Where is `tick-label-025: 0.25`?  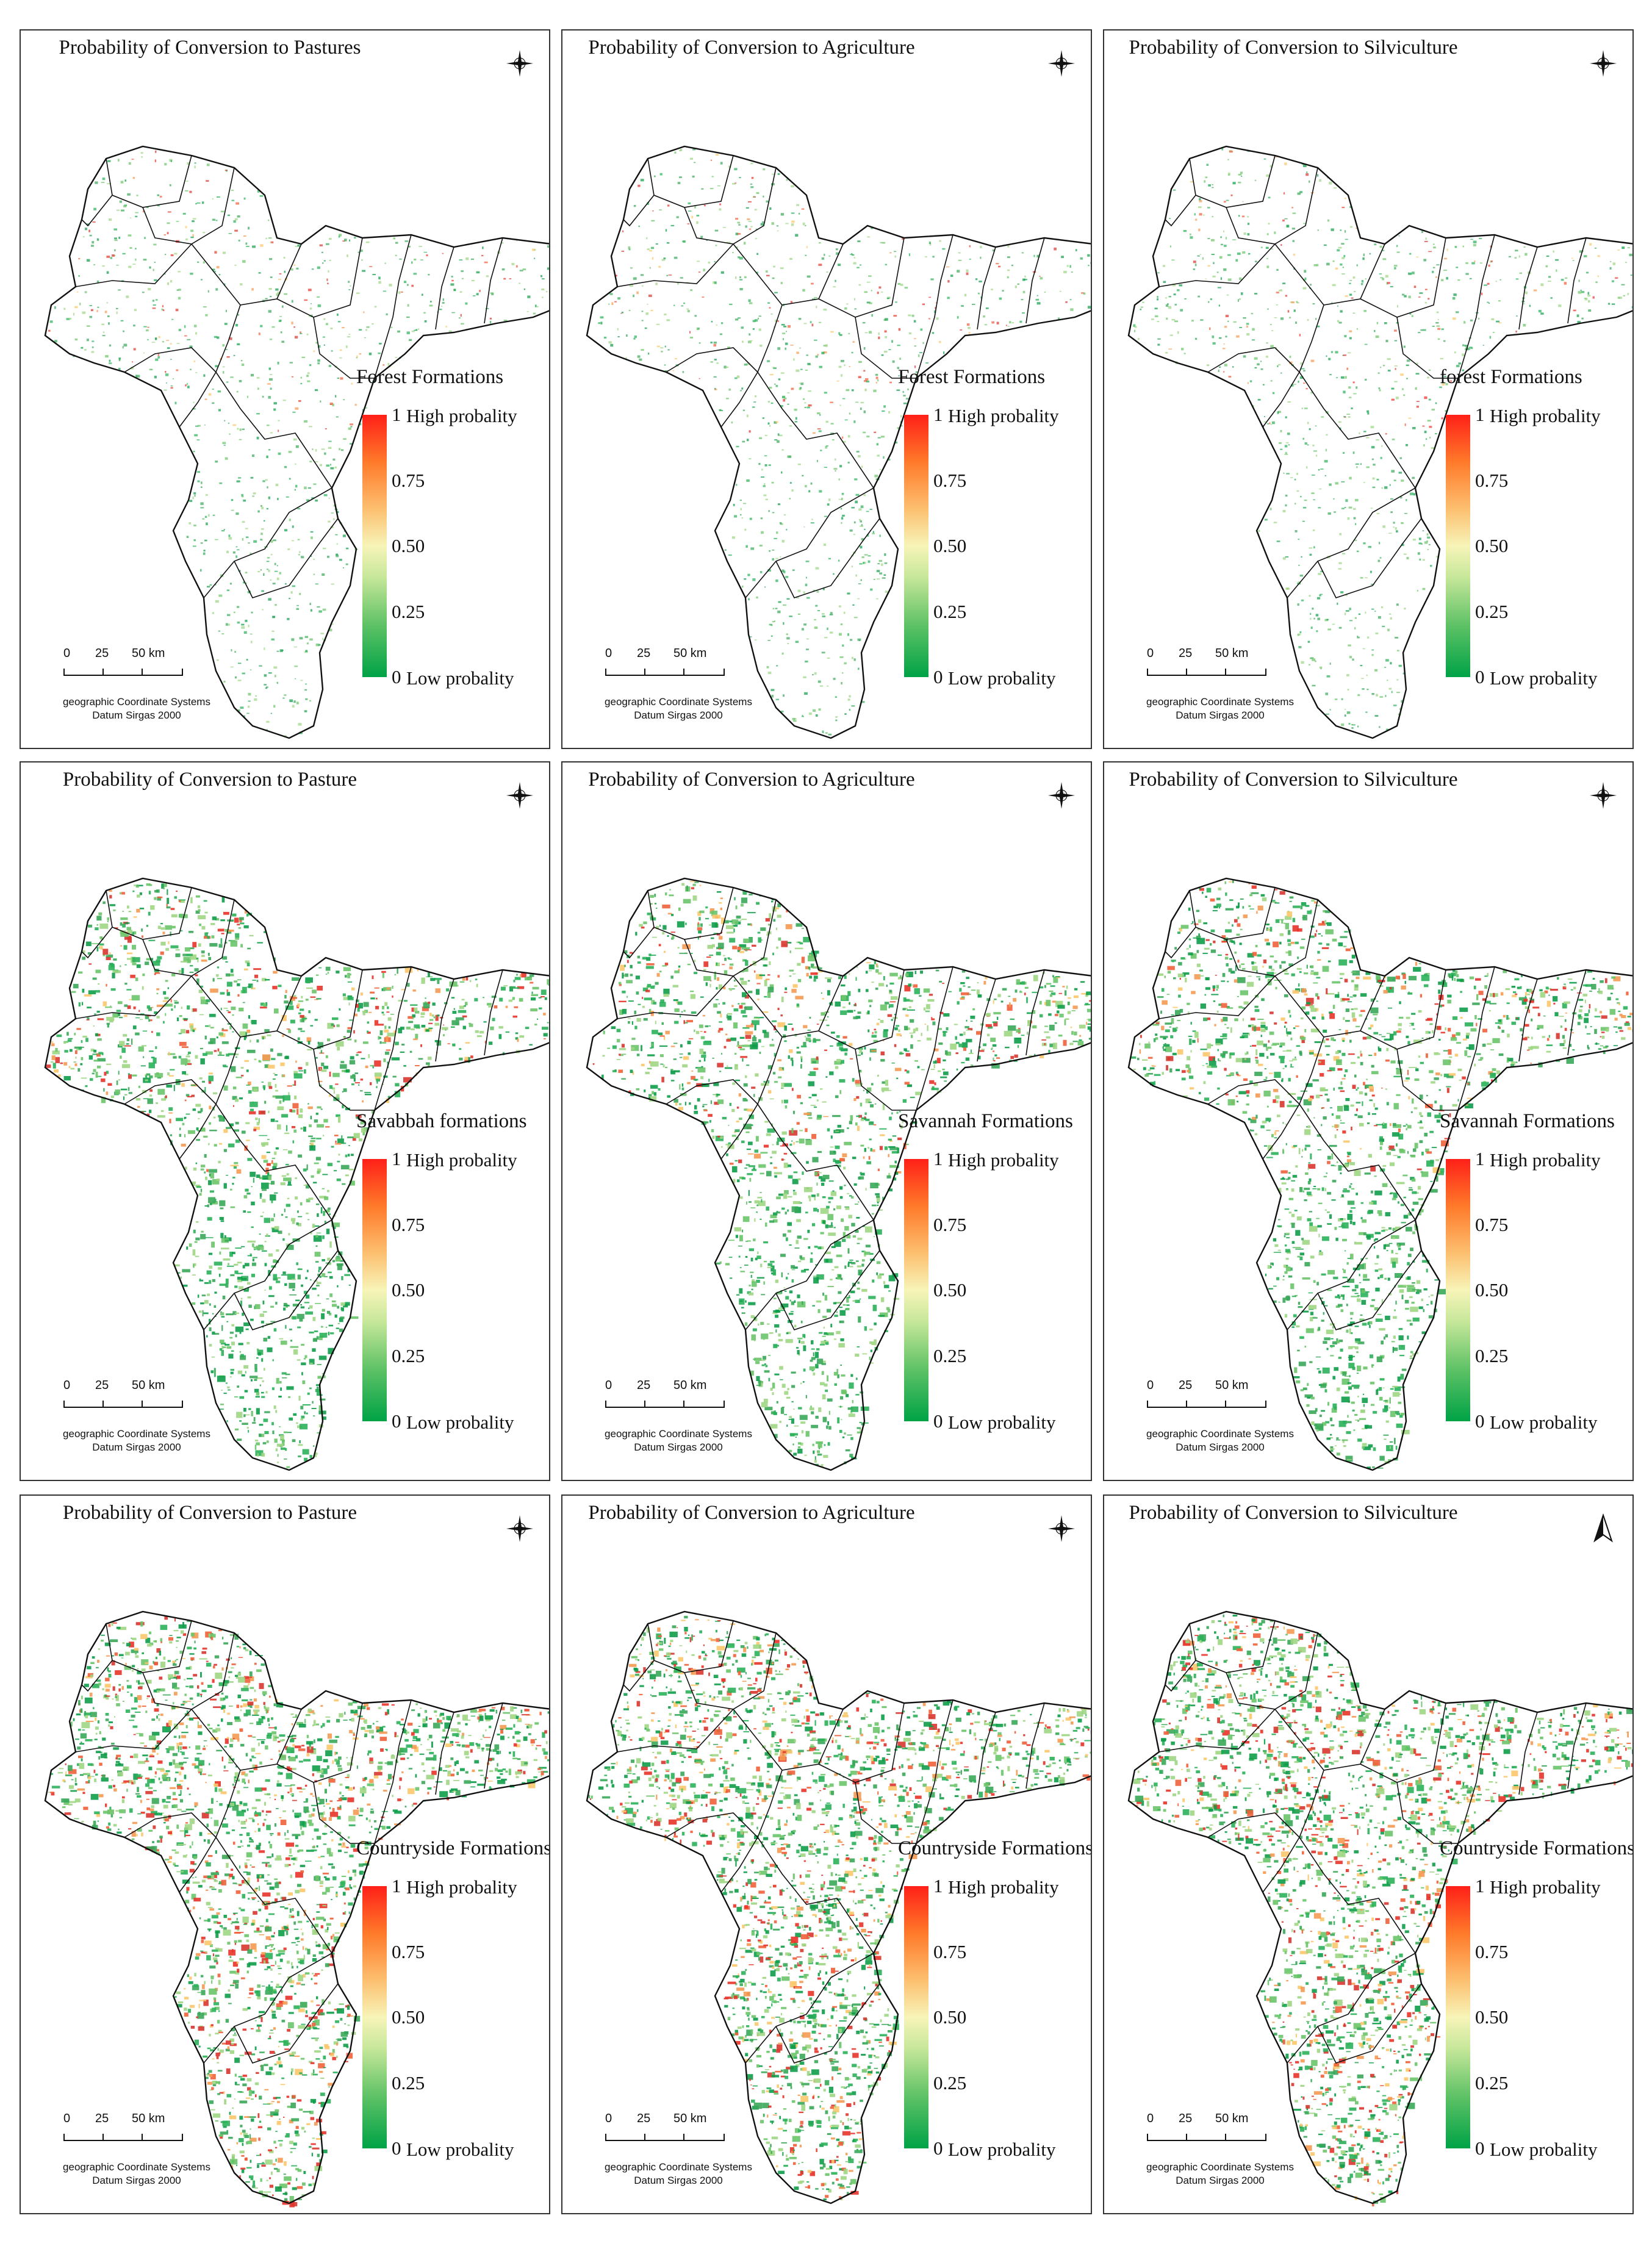 tick-label-025: 0.25 is located at coordinates (408, 611).